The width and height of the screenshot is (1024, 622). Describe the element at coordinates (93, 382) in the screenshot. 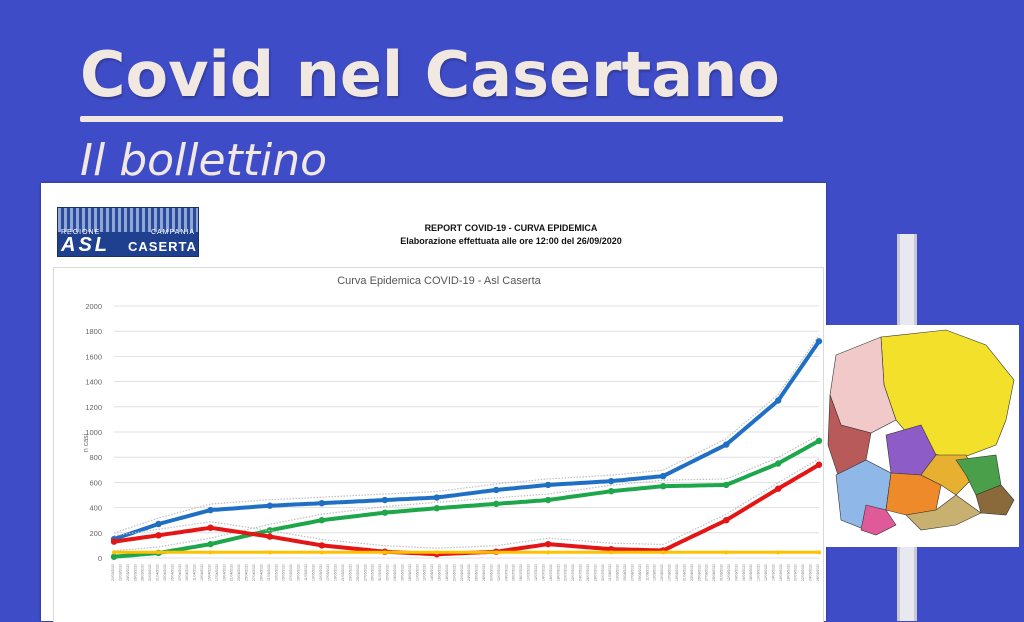

I see `y-tick-label: 1400` at that location.